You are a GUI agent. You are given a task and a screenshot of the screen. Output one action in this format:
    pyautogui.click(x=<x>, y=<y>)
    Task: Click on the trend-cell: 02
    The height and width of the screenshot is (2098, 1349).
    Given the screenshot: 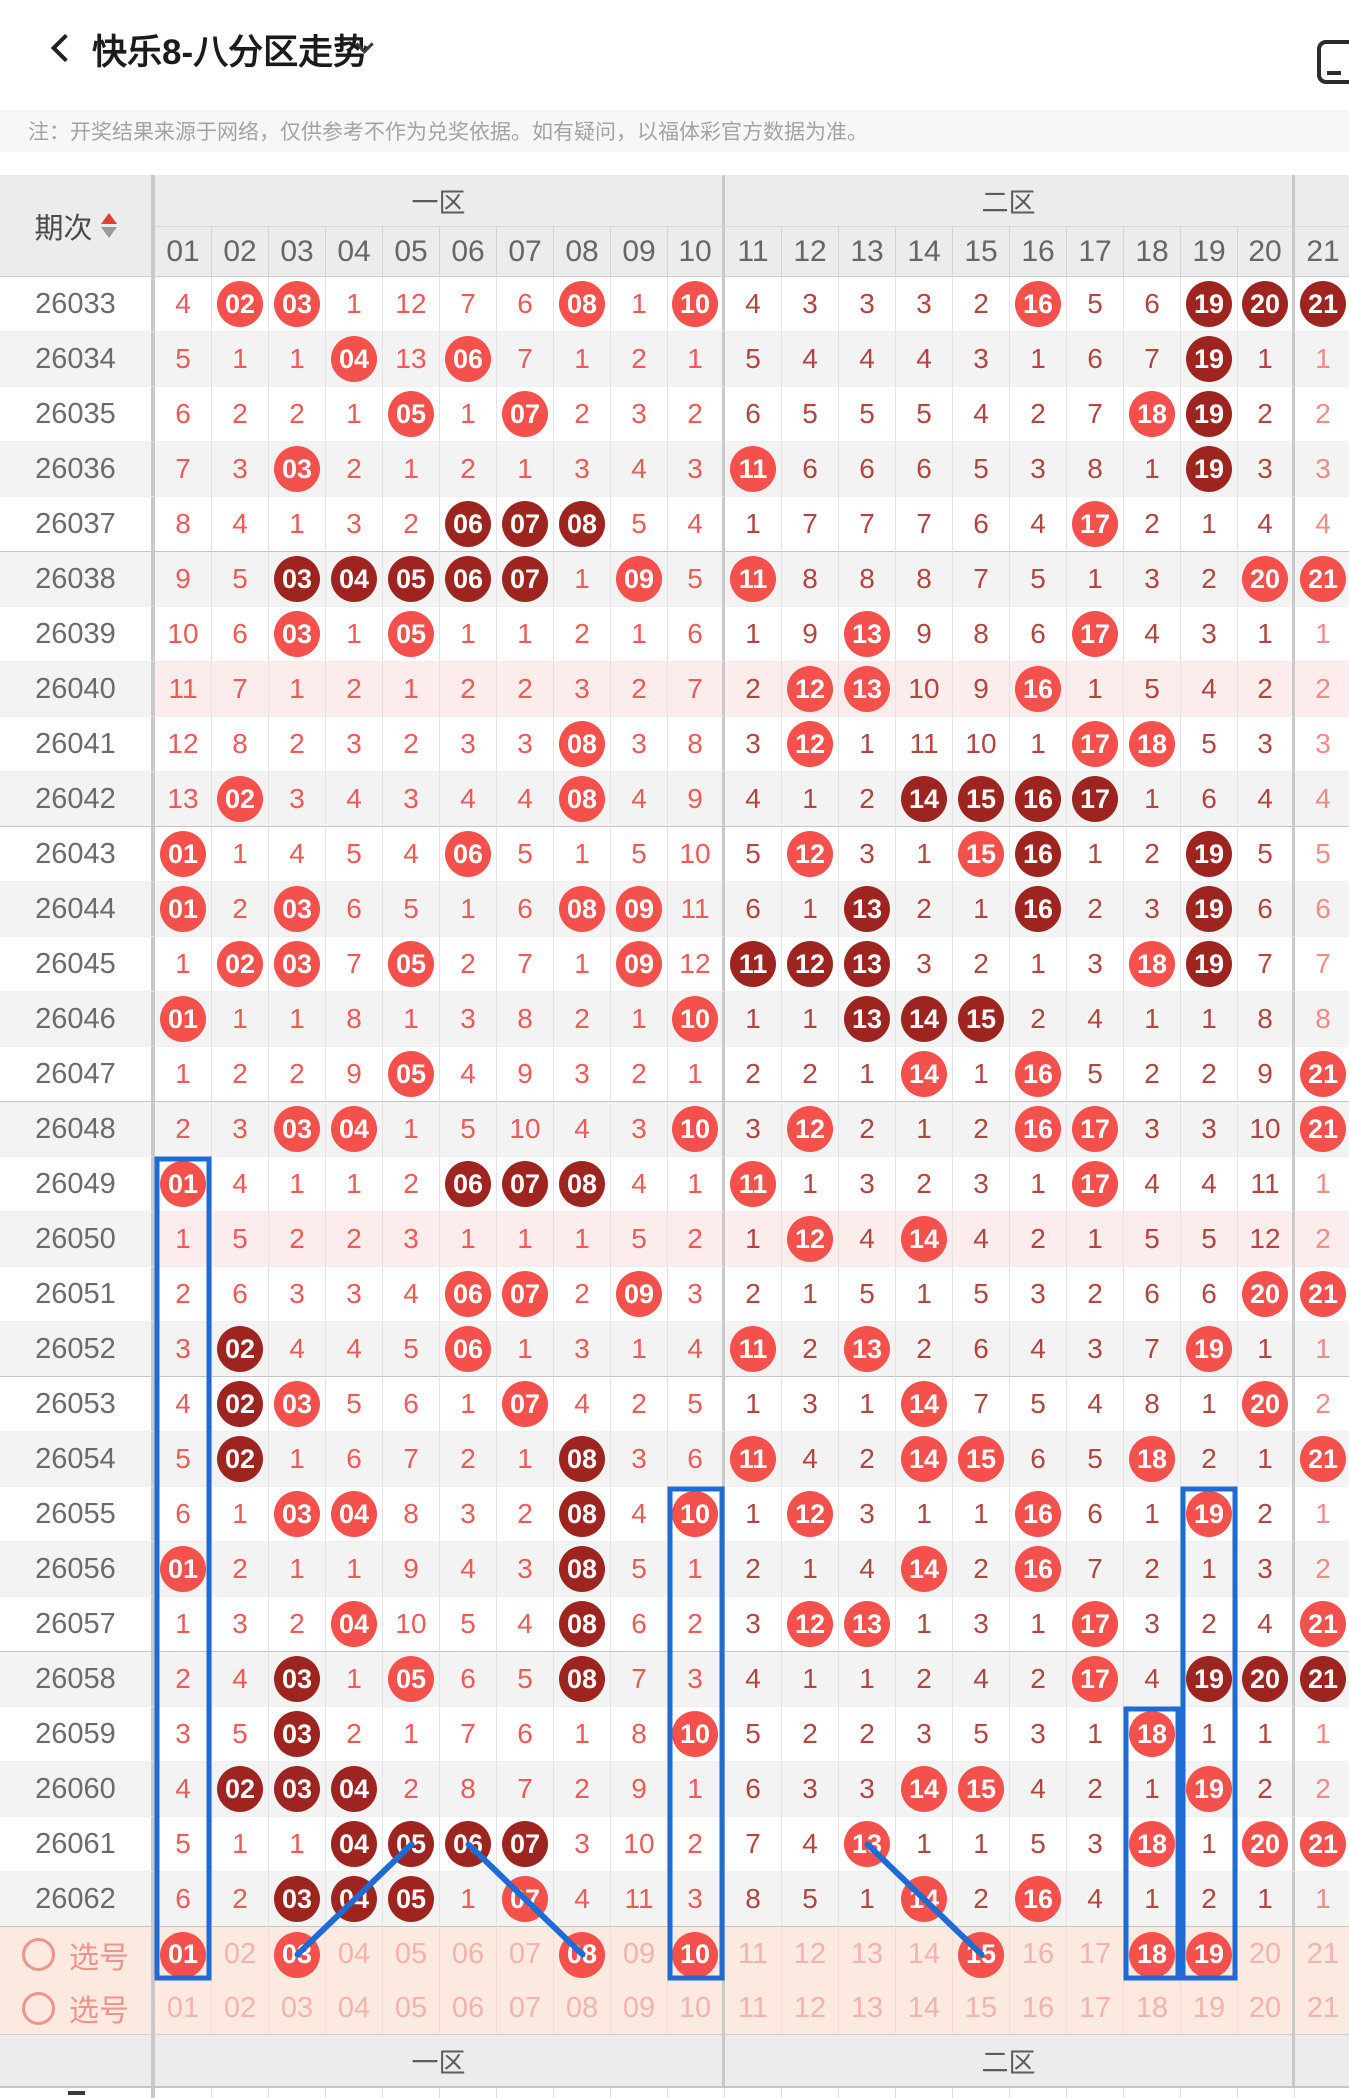 What is the action you would take?
    pyautogui.click(x=240, y=964)
    